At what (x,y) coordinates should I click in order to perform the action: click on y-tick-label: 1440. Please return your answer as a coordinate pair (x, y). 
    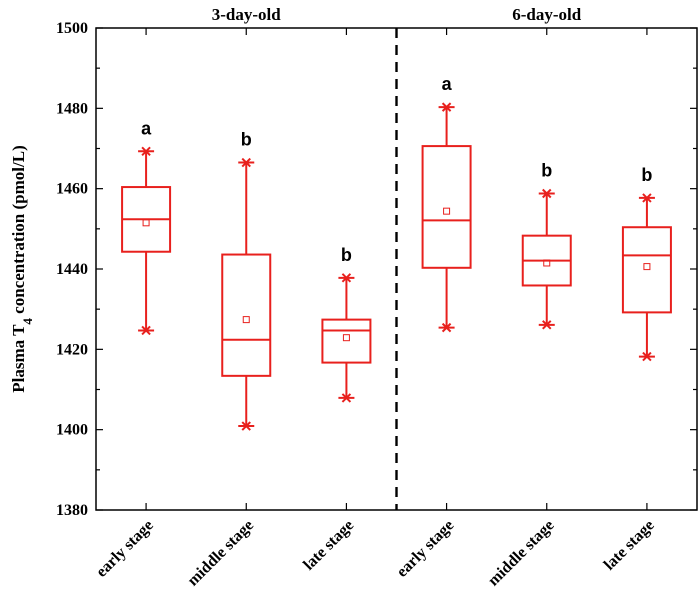
    Looking at the image, I should click on (72, 269).